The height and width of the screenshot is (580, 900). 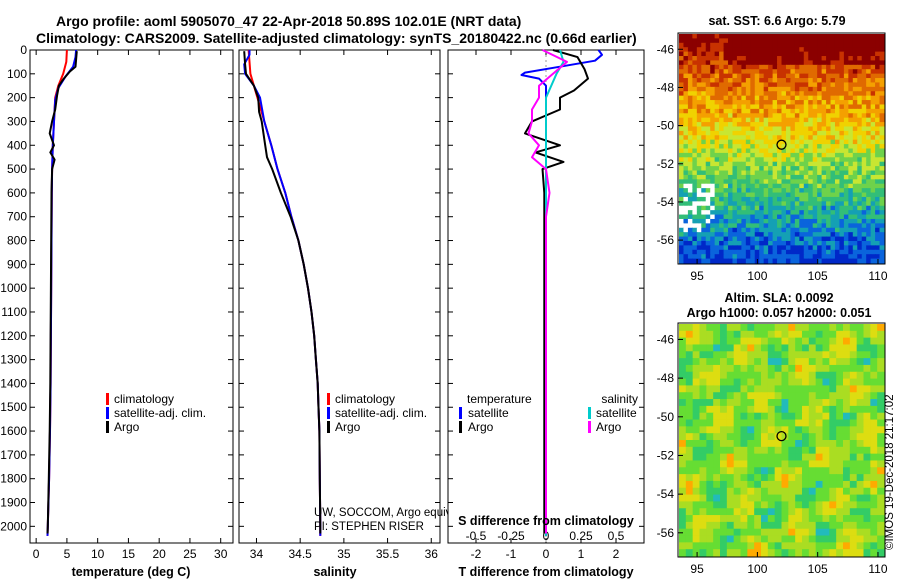 I want to click on legend-t-satellite: satellite, so click(x=488, y=413).